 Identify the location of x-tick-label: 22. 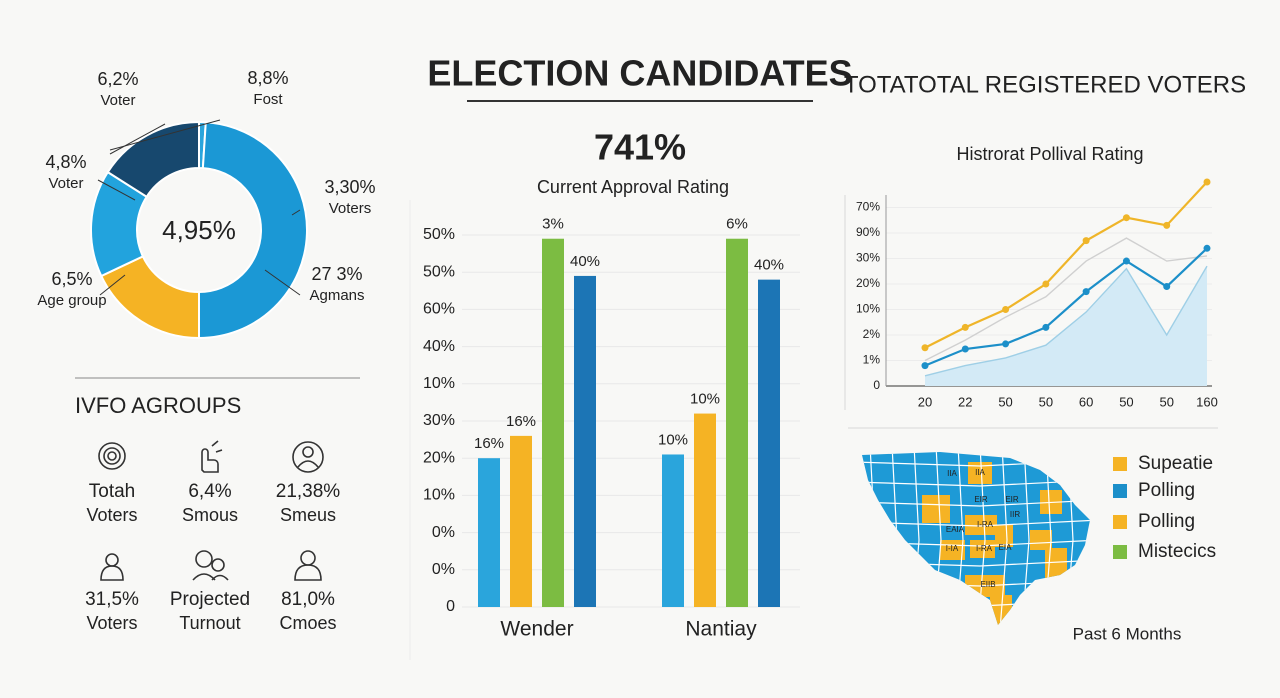
(965, 401).